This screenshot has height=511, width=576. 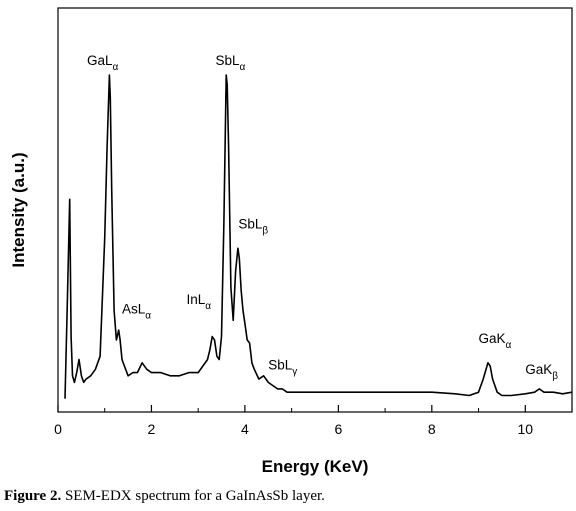 What do you see at coordinates (58, 429) in the screenshot?
I see `x-tick-label: 0` at bounding box center [58, 429].